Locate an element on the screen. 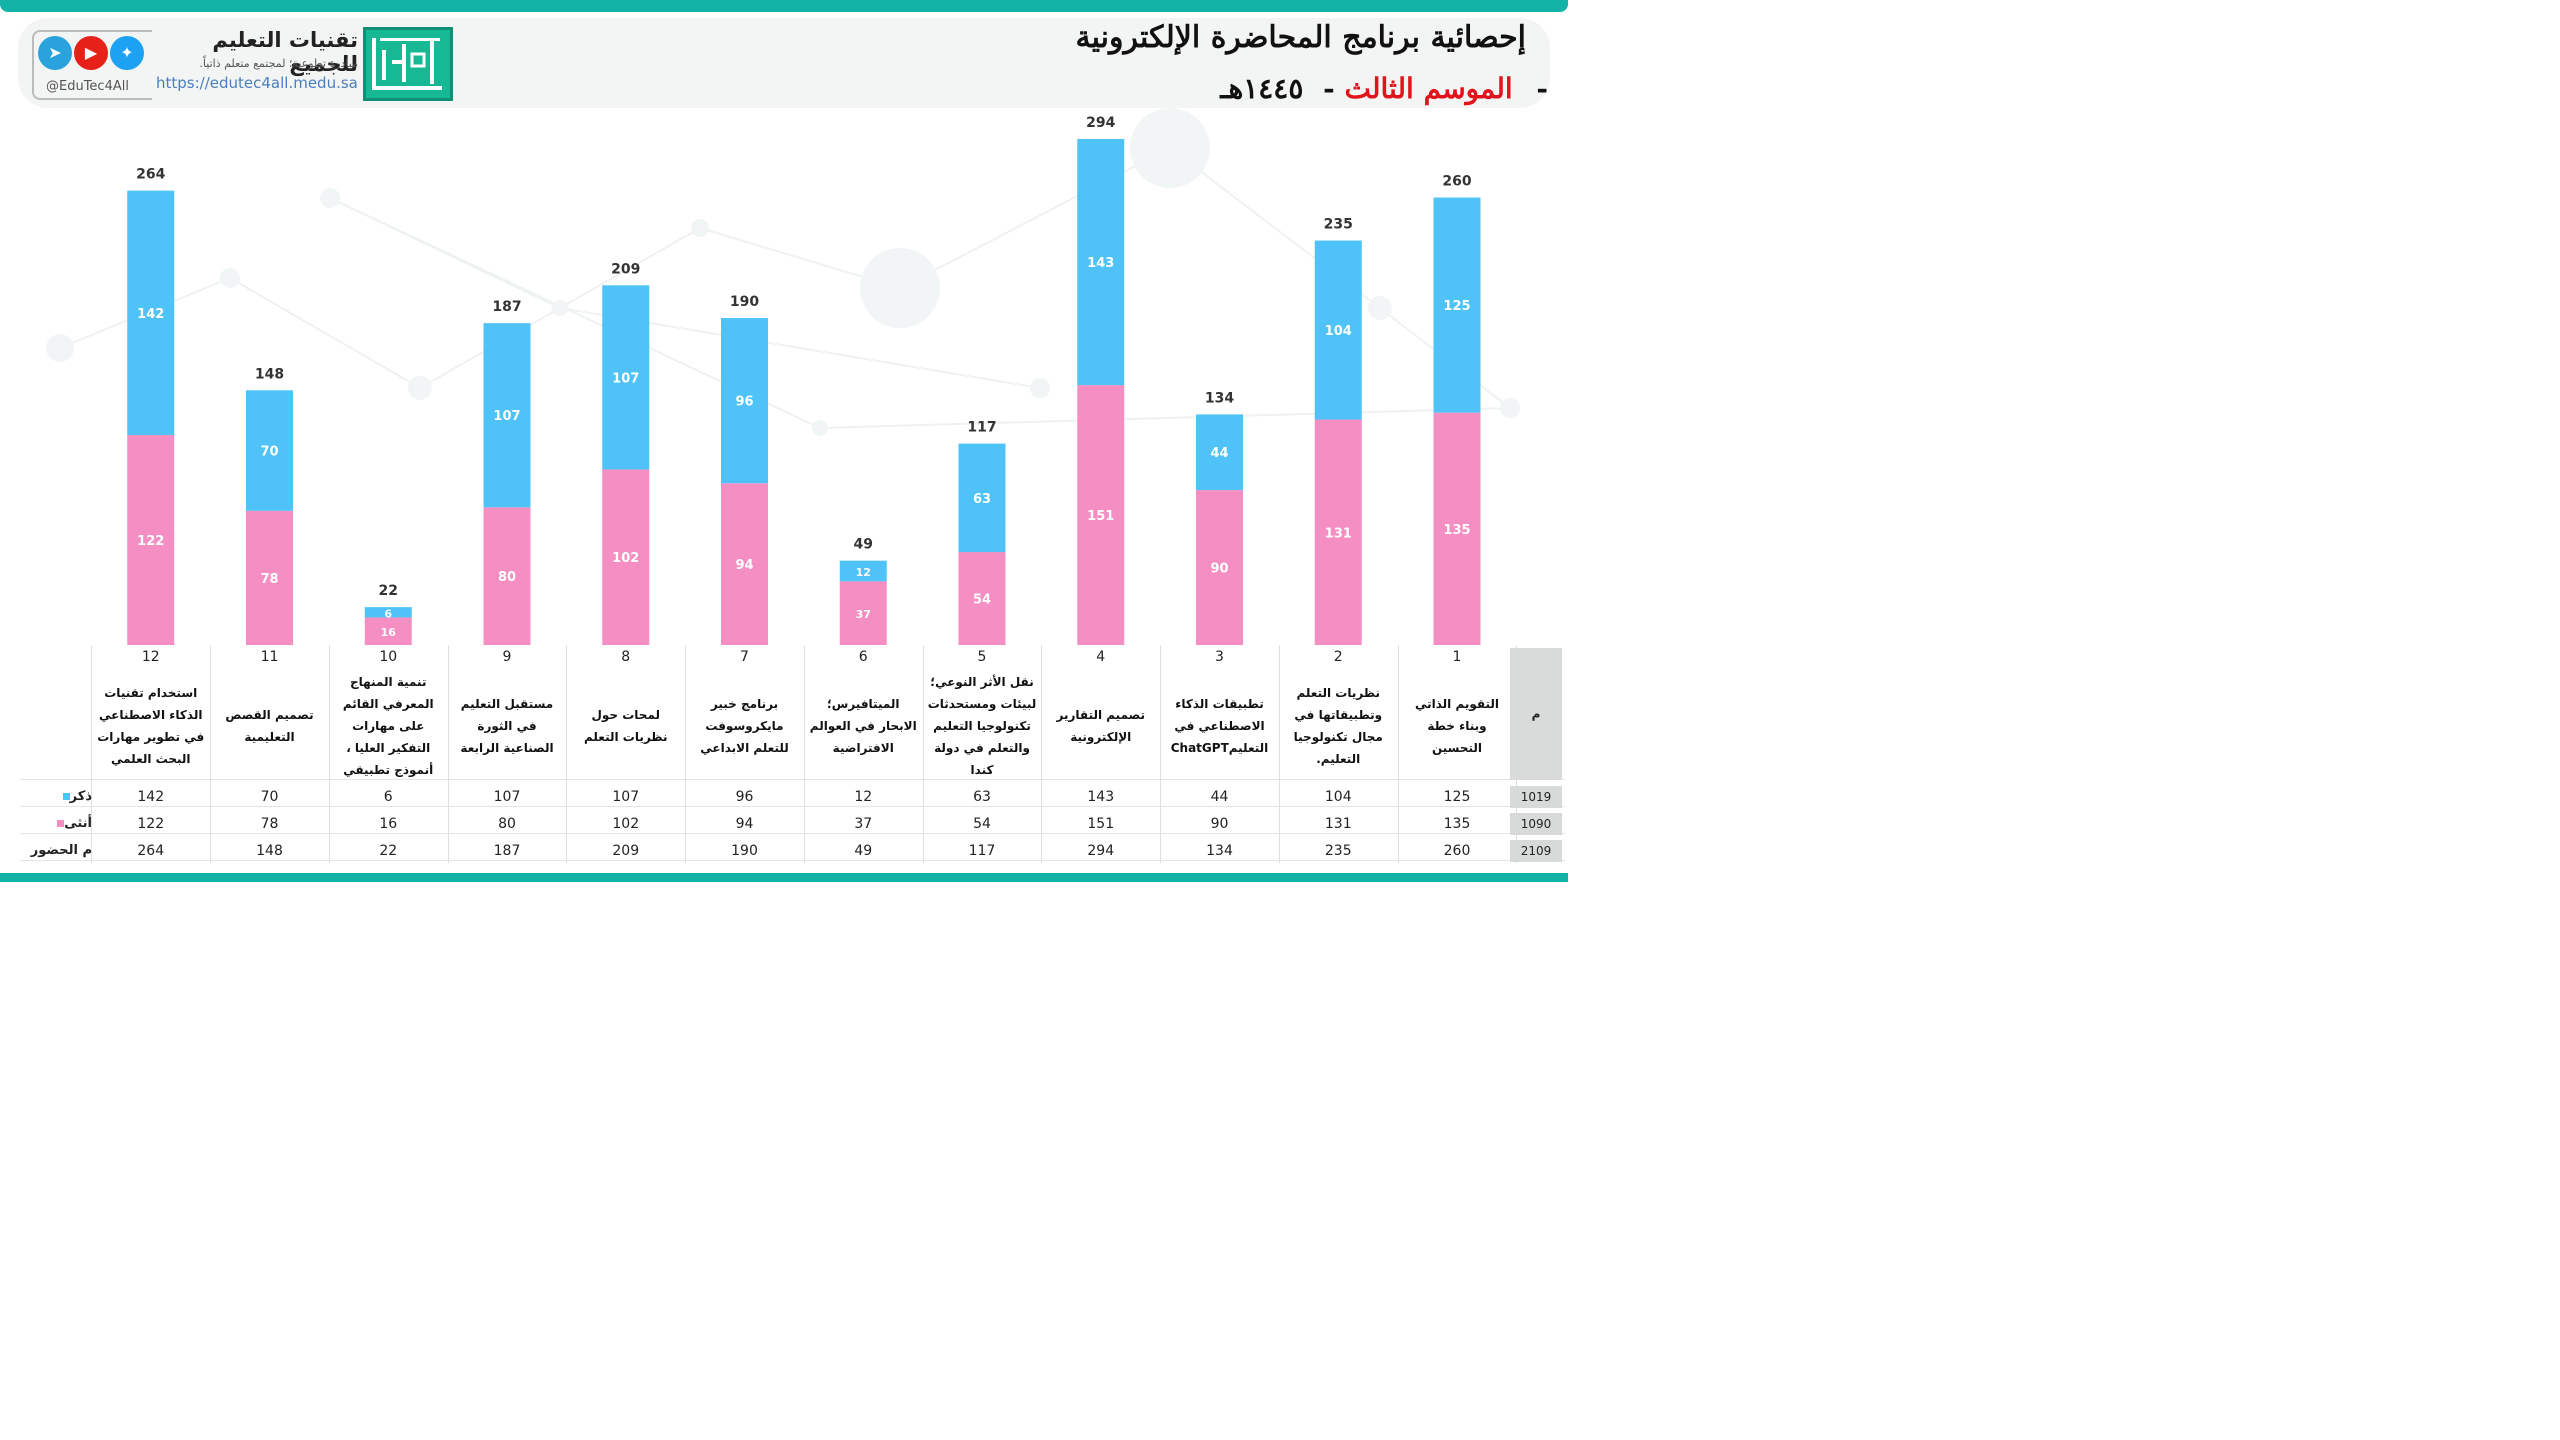 Image resolution: width=2560 pixels, height=1440 pixels. data-label-total: 22 is located at coordinates (388, 591).